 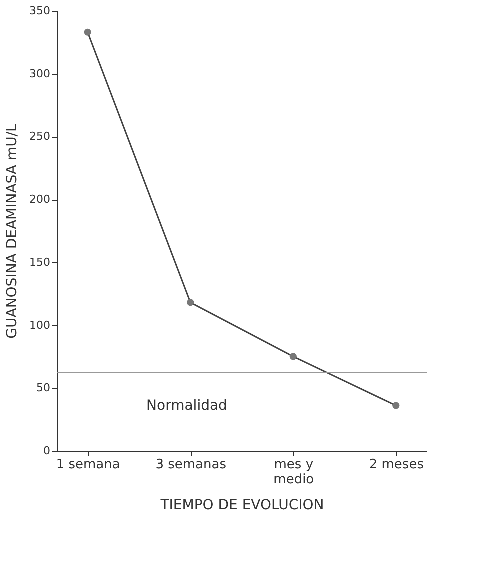 I want to click on y-tick-label: 300, so click(x=40, y=73).